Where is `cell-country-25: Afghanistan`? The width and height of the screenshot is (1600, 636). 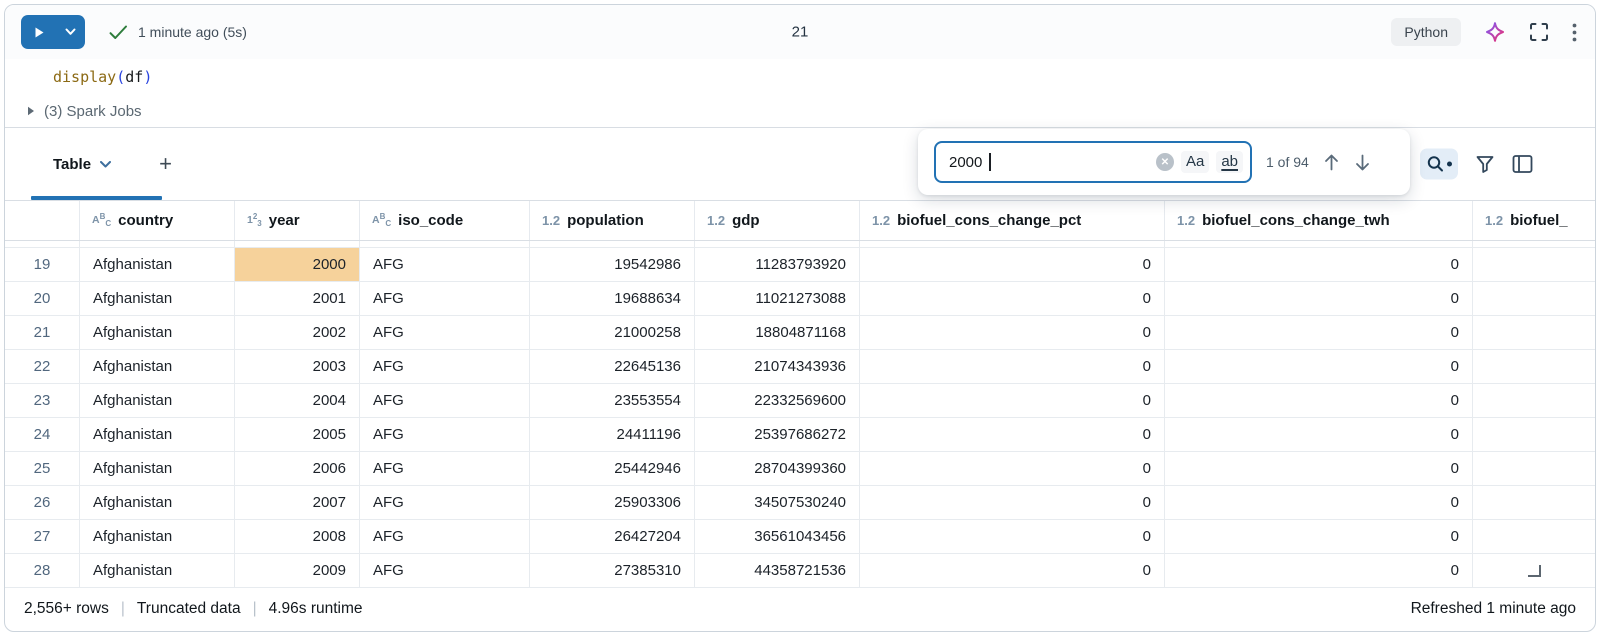
cell-country-25: Afghanistan is located at coordinates (157, 468).